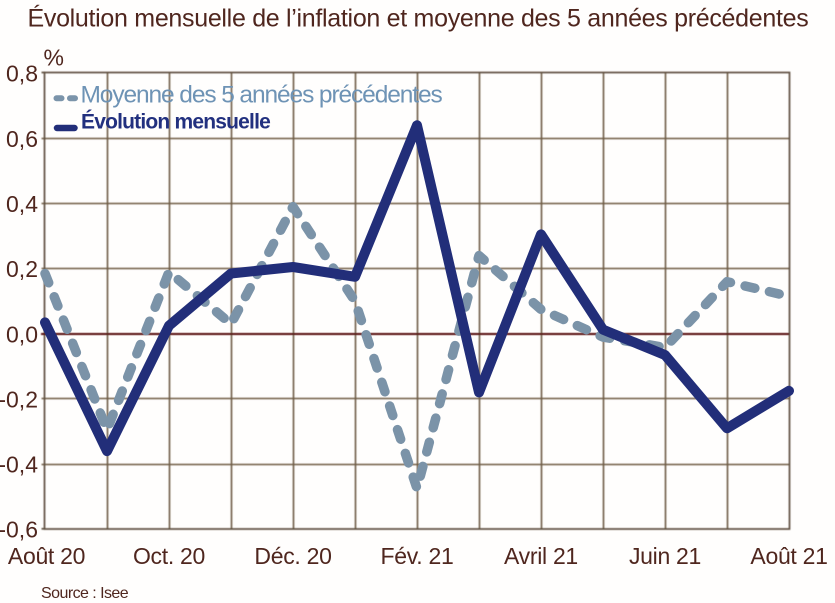 Image resolution: width=835 pixels, height=603 pixels. What do you see at coordinates (22, 139) in the screenshot?
I see `svg-text: 0,6` at bounding box center [22, 139].